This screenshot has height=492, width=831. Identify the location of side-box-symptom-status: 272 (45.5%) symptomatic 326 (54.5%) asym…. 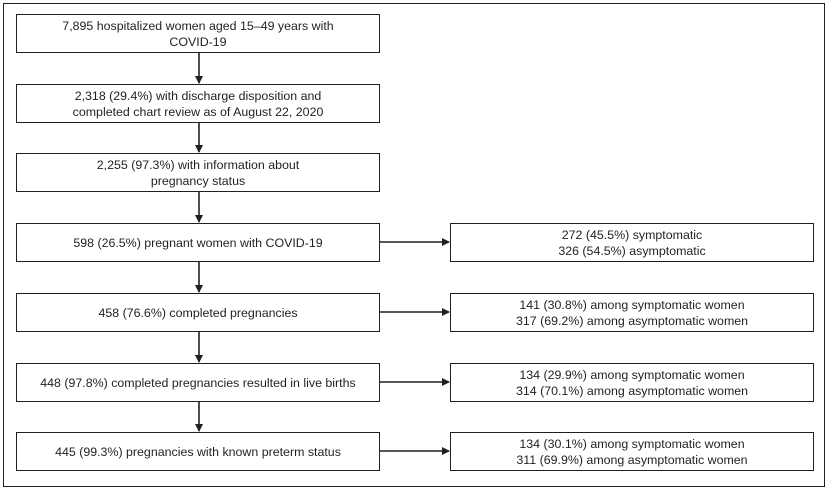
(632, 242).